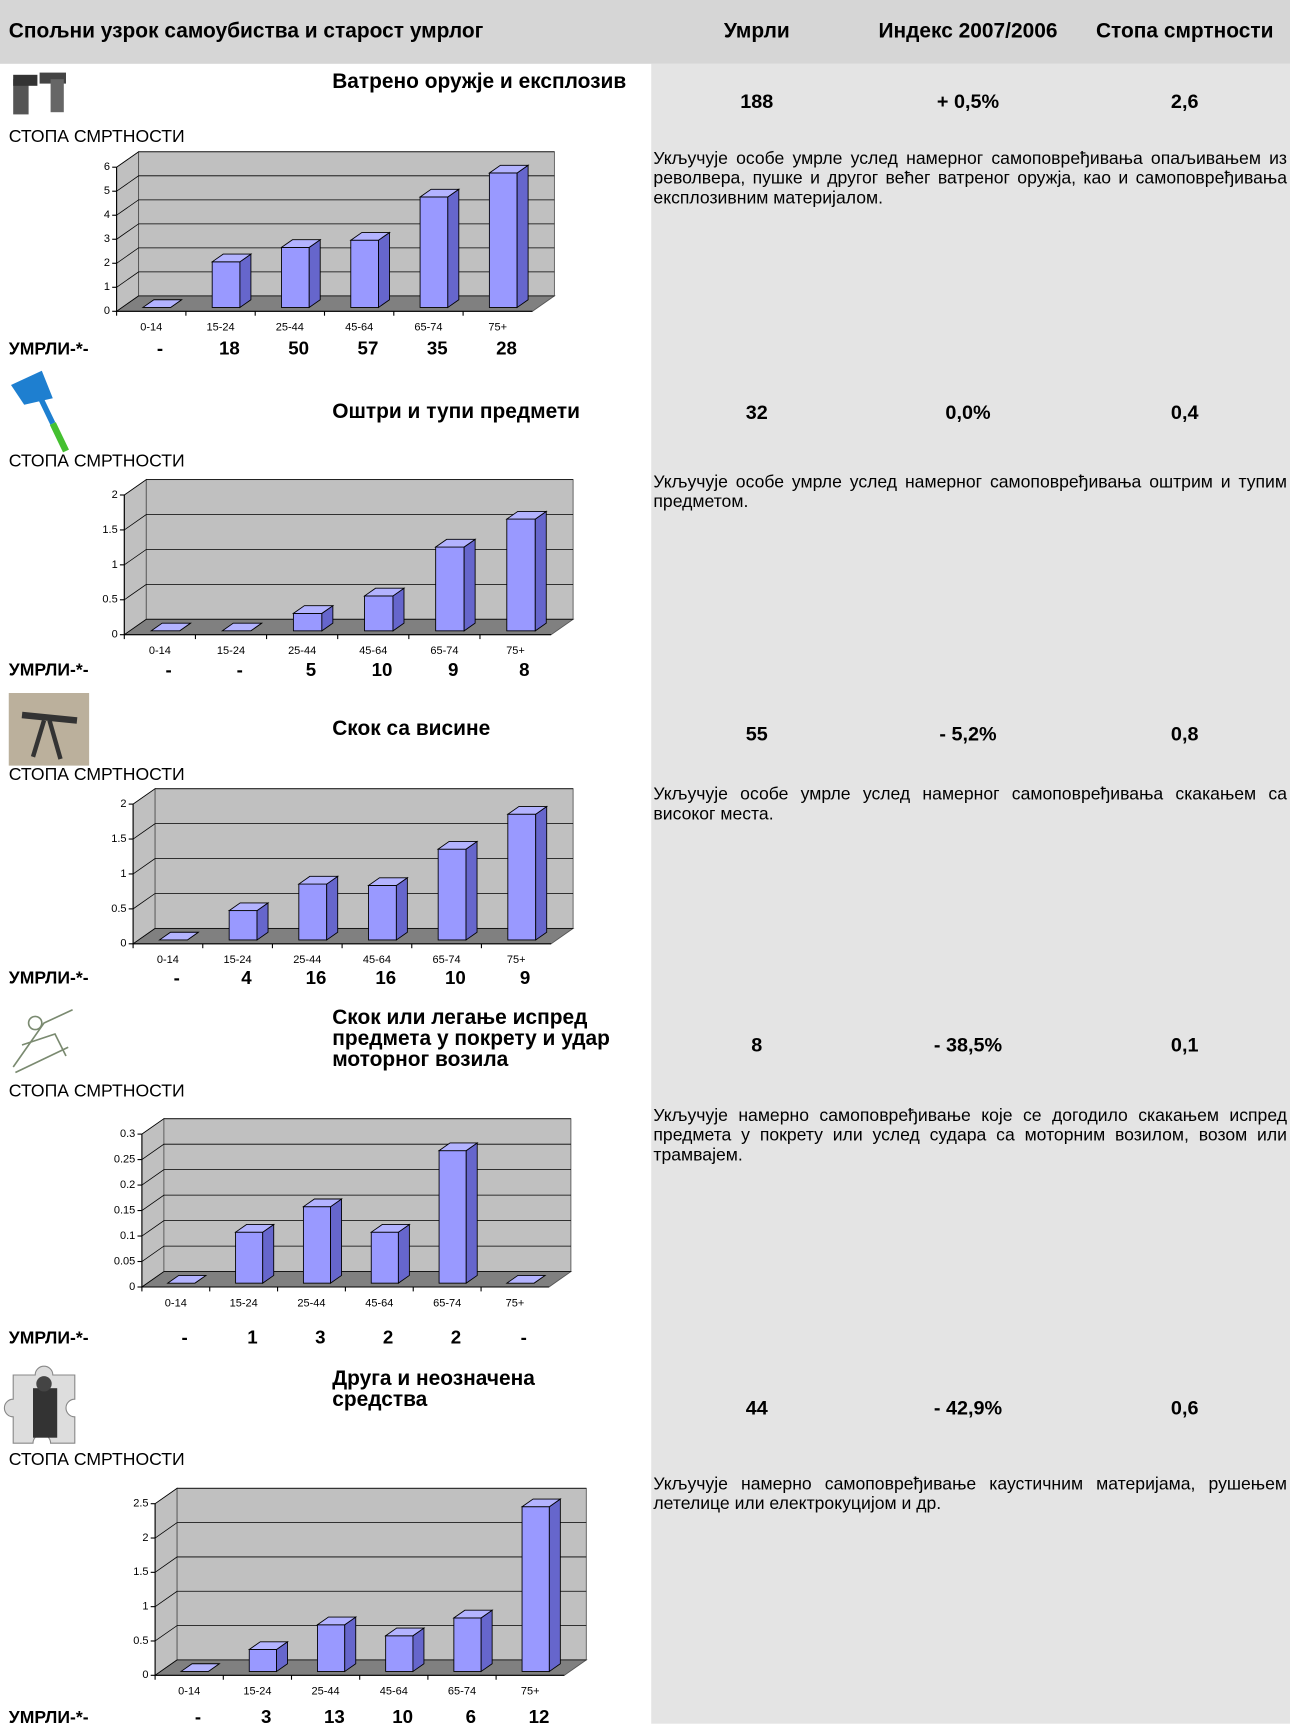 This screenshot has width=1290, height=1724. I want to click on y-tick-label: 2, so click(107, 263).